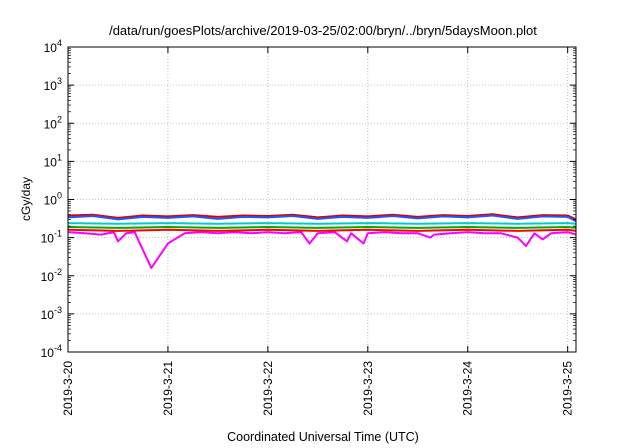 This screenshot has height=448, width=640. I want to click on x-tick-label: 2019-3-20, so click(68, 388).